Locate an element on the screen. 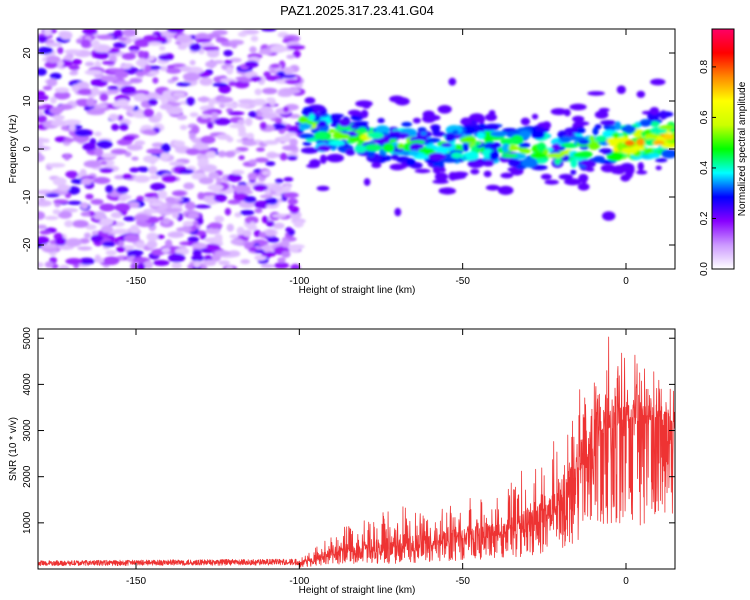 This screenshot has height=600, width=750. y-tick-label: 3000 is located at coordinates (27, 430).